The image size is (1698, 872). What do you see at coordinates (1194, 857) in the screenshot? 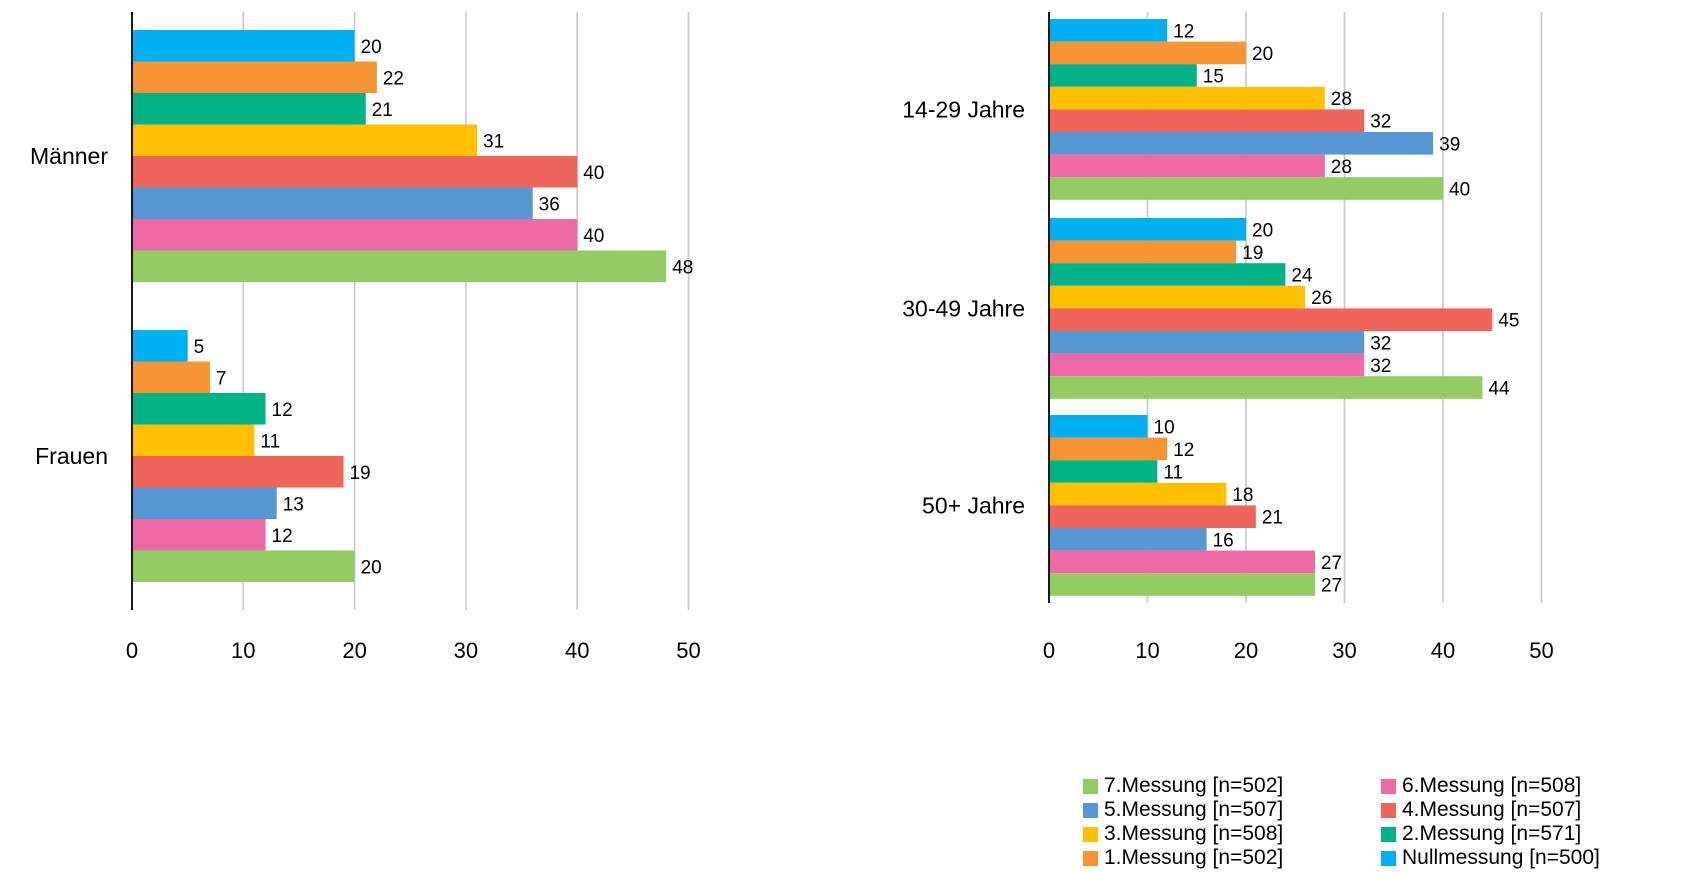
I see `legend-label: 1.Messung [n=502]` at bounding box center [1194, 857].